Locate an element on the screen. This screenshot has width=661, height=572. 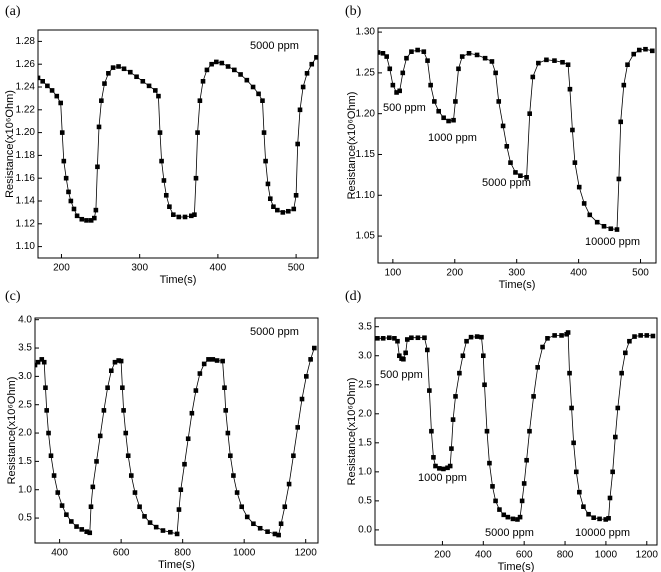
x-tick-label: 500 is located at coordinates (296, 268).